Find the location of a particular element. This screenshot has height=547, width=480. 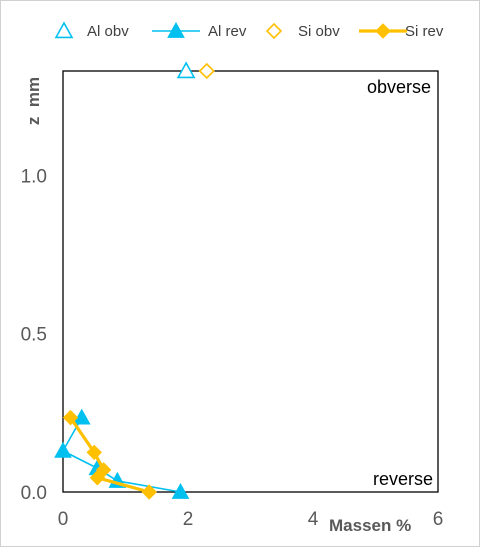

series-line is located at coordinates (109, 455).